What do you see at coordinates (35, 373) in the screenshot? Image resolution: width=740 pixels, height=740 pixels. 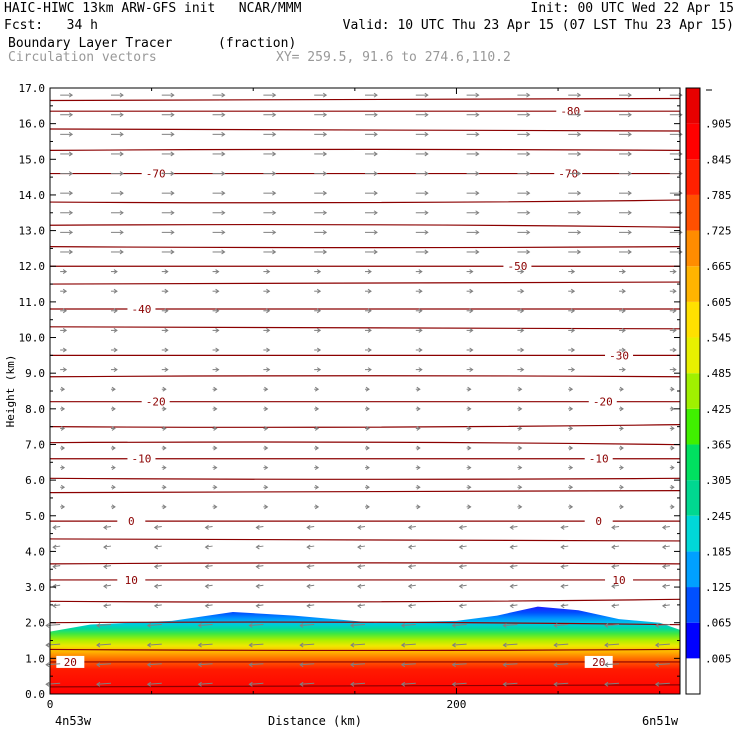 I see `y-tick-label: 9.0` at bounding box center [35, 373].